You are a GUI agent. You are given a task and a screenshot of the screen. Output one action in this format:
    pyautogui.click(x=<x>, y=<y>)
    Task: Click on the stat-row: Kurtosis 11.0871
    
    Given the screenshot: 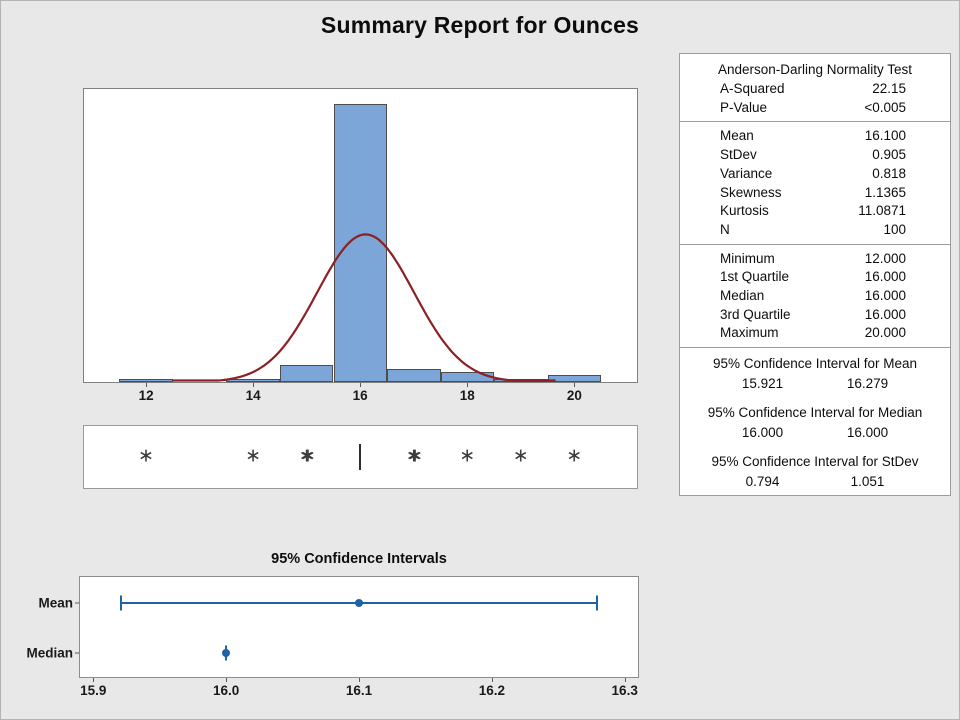 What is the action you would take?
    pyautogui.click(x=815, y=211)
    